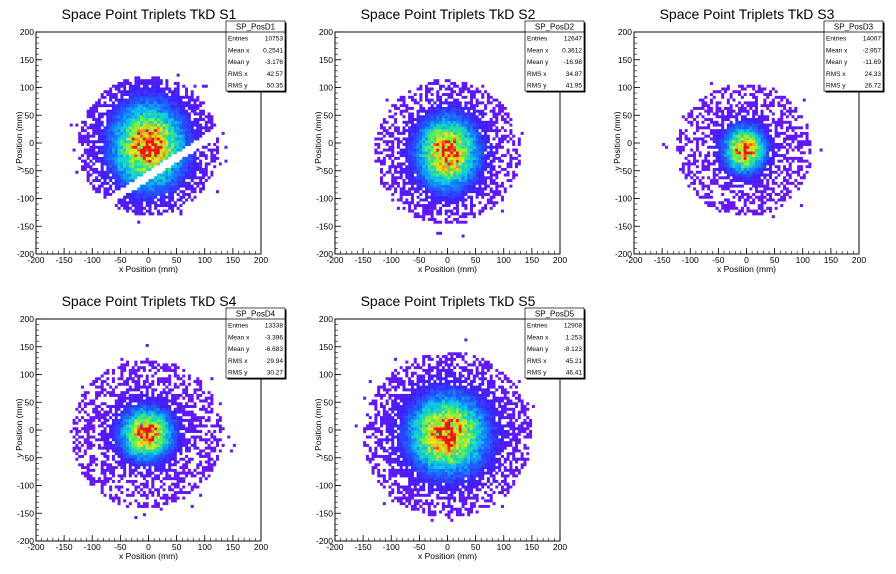 The height and width of the screenshot is (574, 896). What do you see at coordinates (147, 155) in the screenshot?
I see `heatmap-peak-cell` at bounding box center [147, 155].